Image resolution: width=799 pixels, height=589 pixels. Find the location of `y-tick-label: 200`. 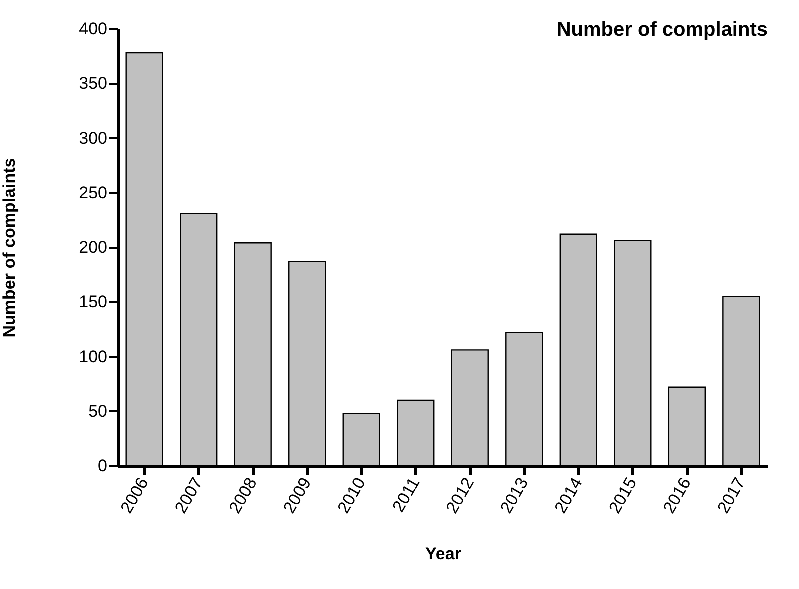

y-tick-label: 200 is located at coordinates (93, 247).